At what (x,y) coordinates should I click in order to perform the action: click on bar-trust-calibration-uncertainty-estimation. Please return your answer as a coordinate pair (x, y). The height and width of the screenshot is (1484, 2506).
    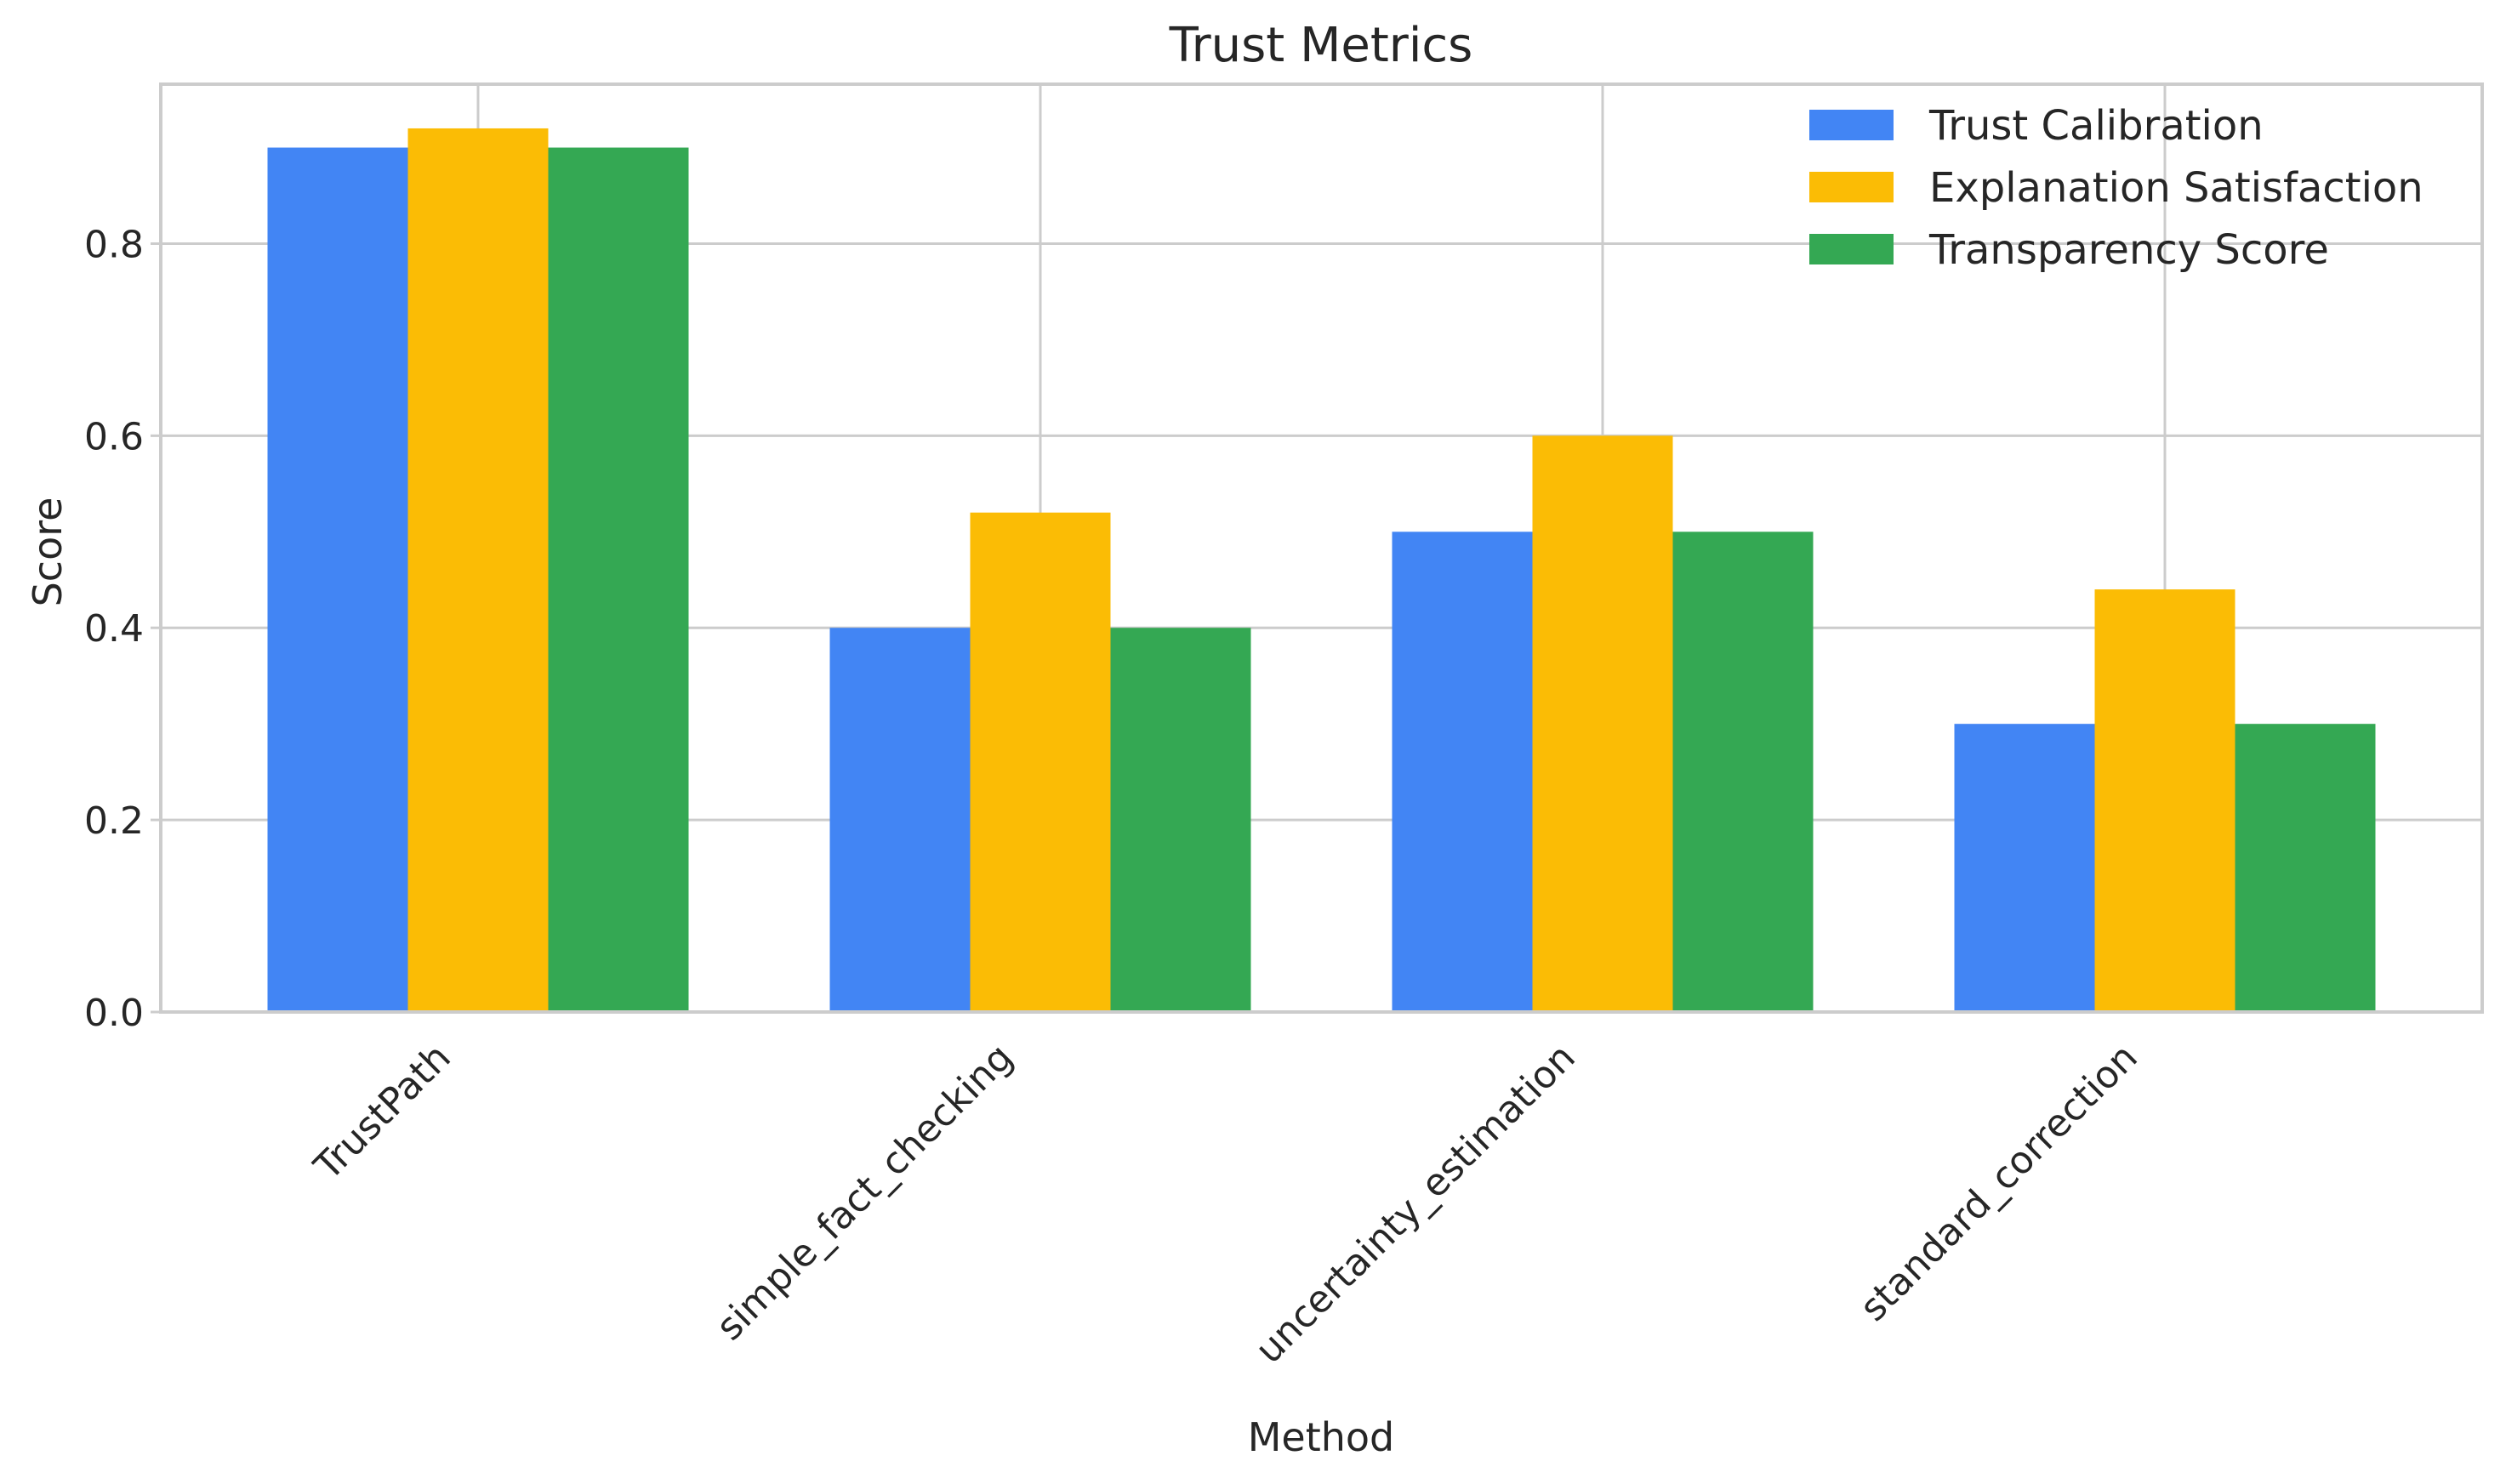
    Looking at the image, I should click on (1462, 772).